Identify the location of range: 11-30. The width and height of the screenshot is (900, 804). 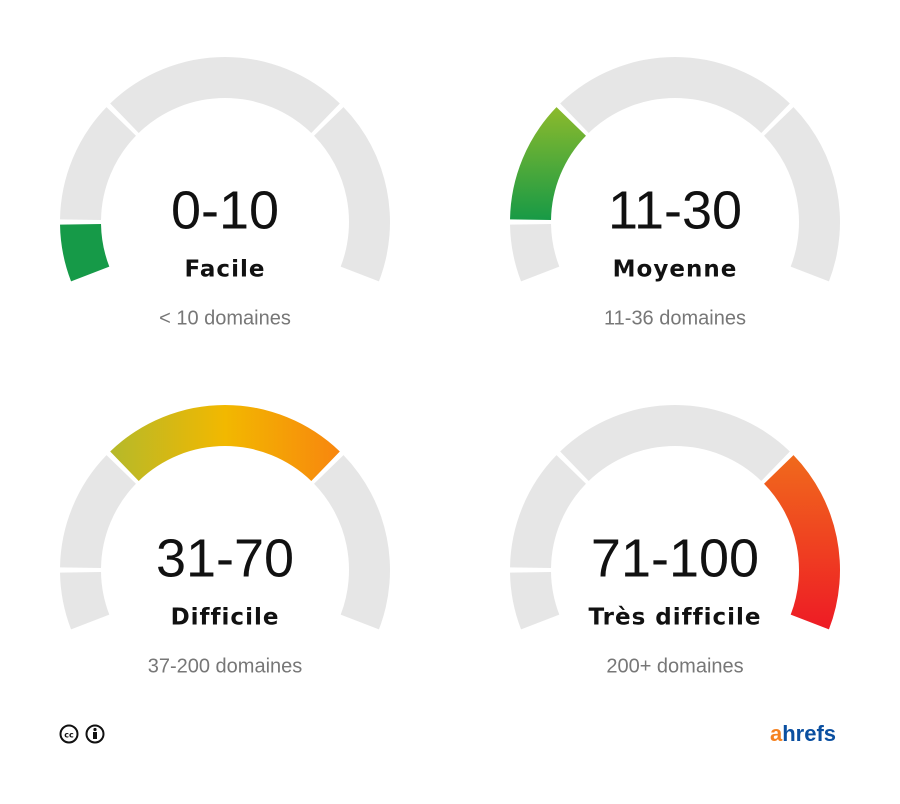
(675, 210).